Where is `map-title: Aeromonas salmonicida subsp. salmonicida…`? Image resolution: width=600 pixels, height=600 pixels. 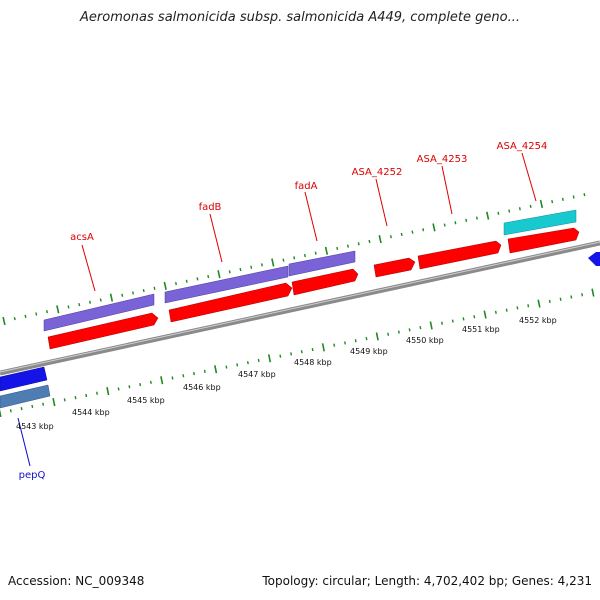 map-title: Aeromonas salmonicida subsp. salmonicida… is located at coordinates (300, 17).